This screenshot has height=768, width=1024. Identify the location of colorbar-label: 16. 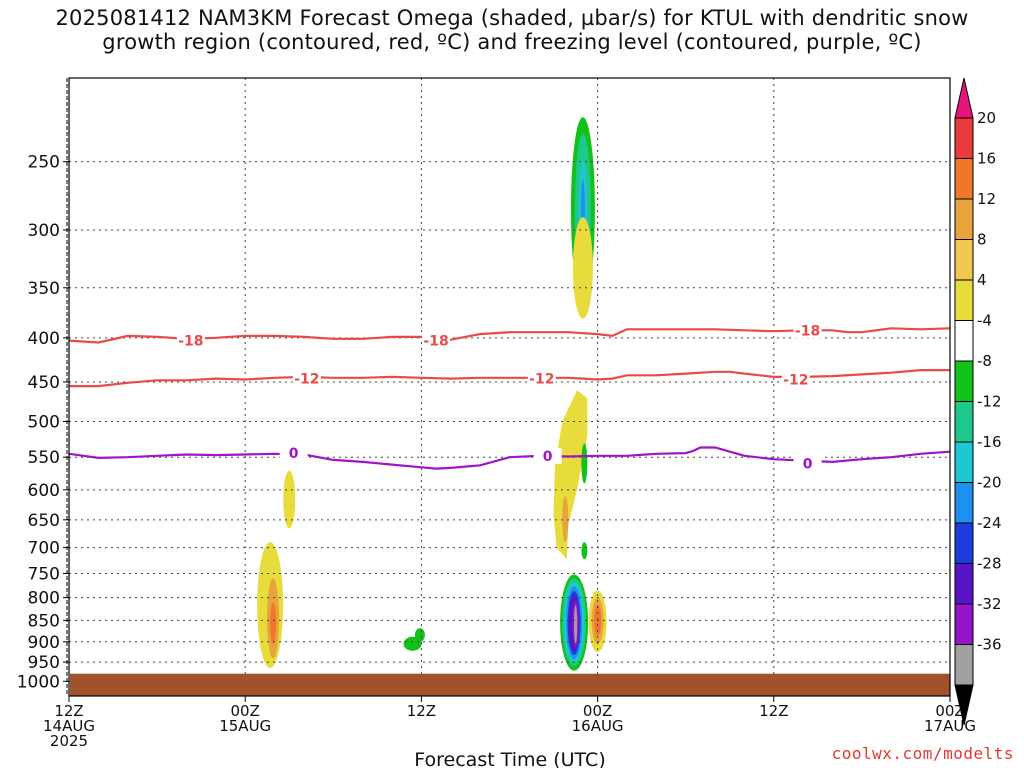
(986, 159).